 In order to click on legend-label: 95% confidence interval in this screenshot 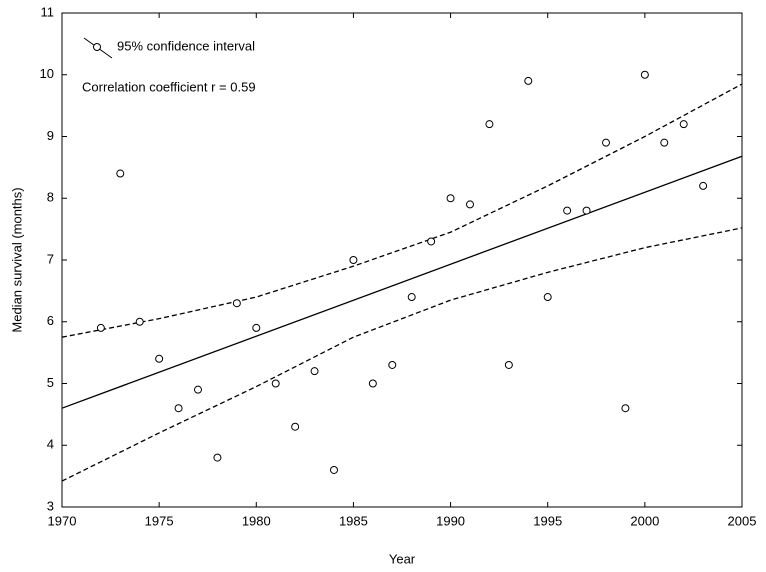, I will do `click(186, 45)`.